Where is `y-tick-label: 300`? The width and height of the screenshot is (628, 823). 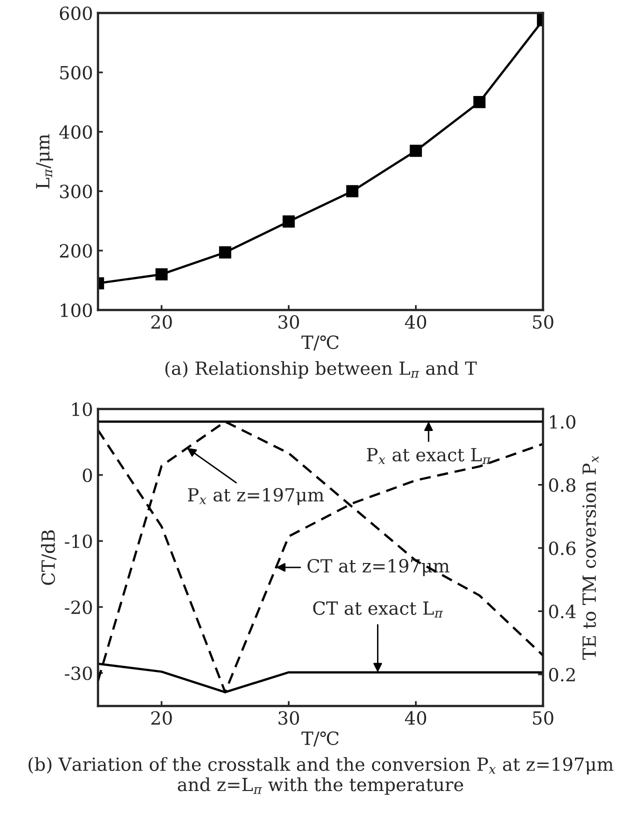
y-tick-label: 300 is located at coordinates (76, 191).